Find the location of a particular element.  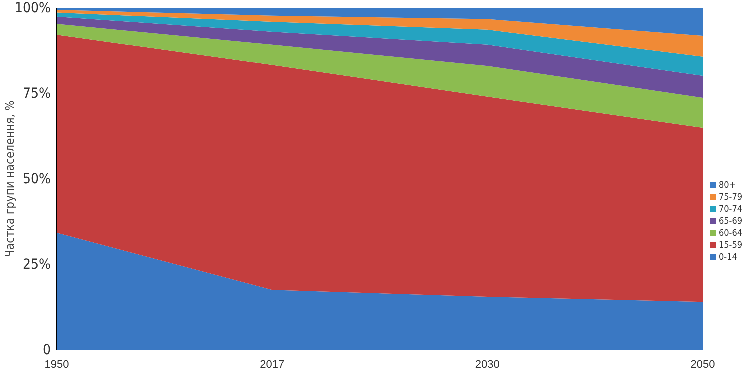

legend-label: 75-79 is located at coordinates (731, 198).